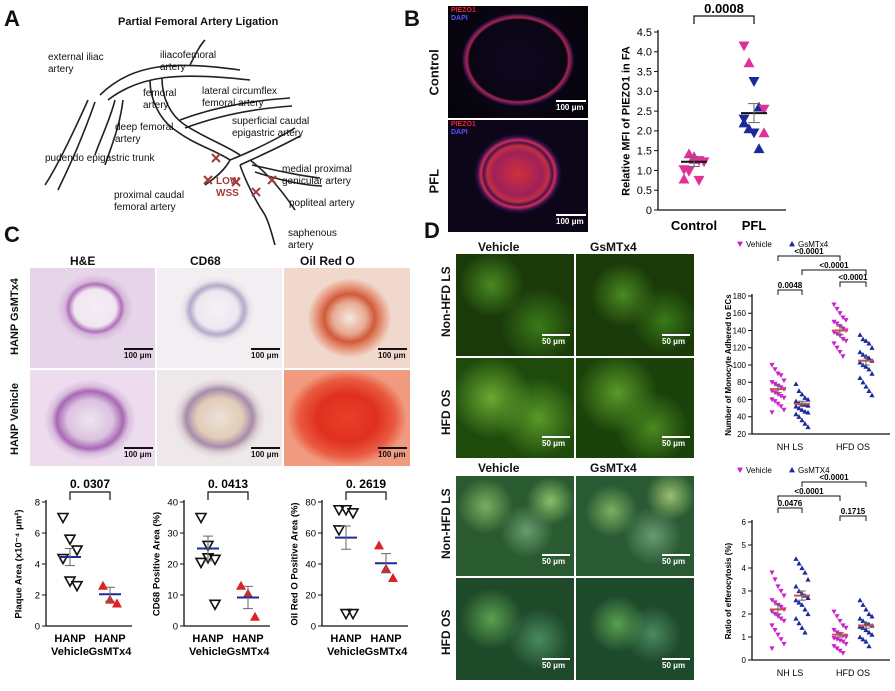 This screenshot has height=691, width=895. I want to click on x-category-label: HFD OS, so click(853, 447).